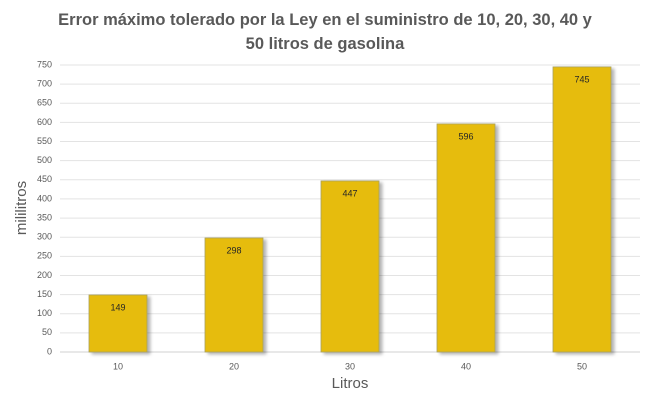 The image size is (650, 403). Describe the element at coordinates (44, 294) in the screenshot. I see `y-tick-label: 150` at that location.